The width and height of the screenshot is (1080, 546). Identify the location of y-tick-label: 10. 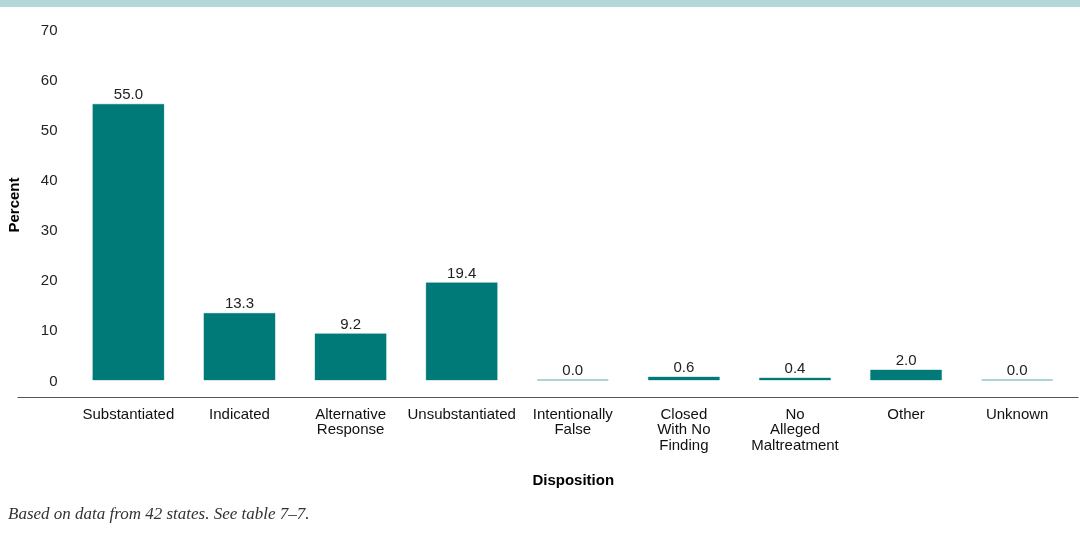
(49, 330).